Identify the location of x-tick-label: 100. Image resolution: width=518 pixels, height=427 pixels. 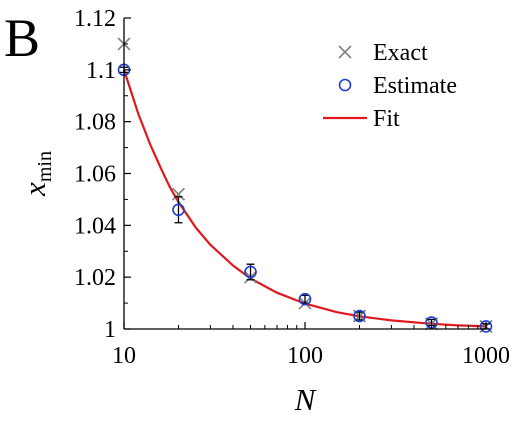
(305, 356).